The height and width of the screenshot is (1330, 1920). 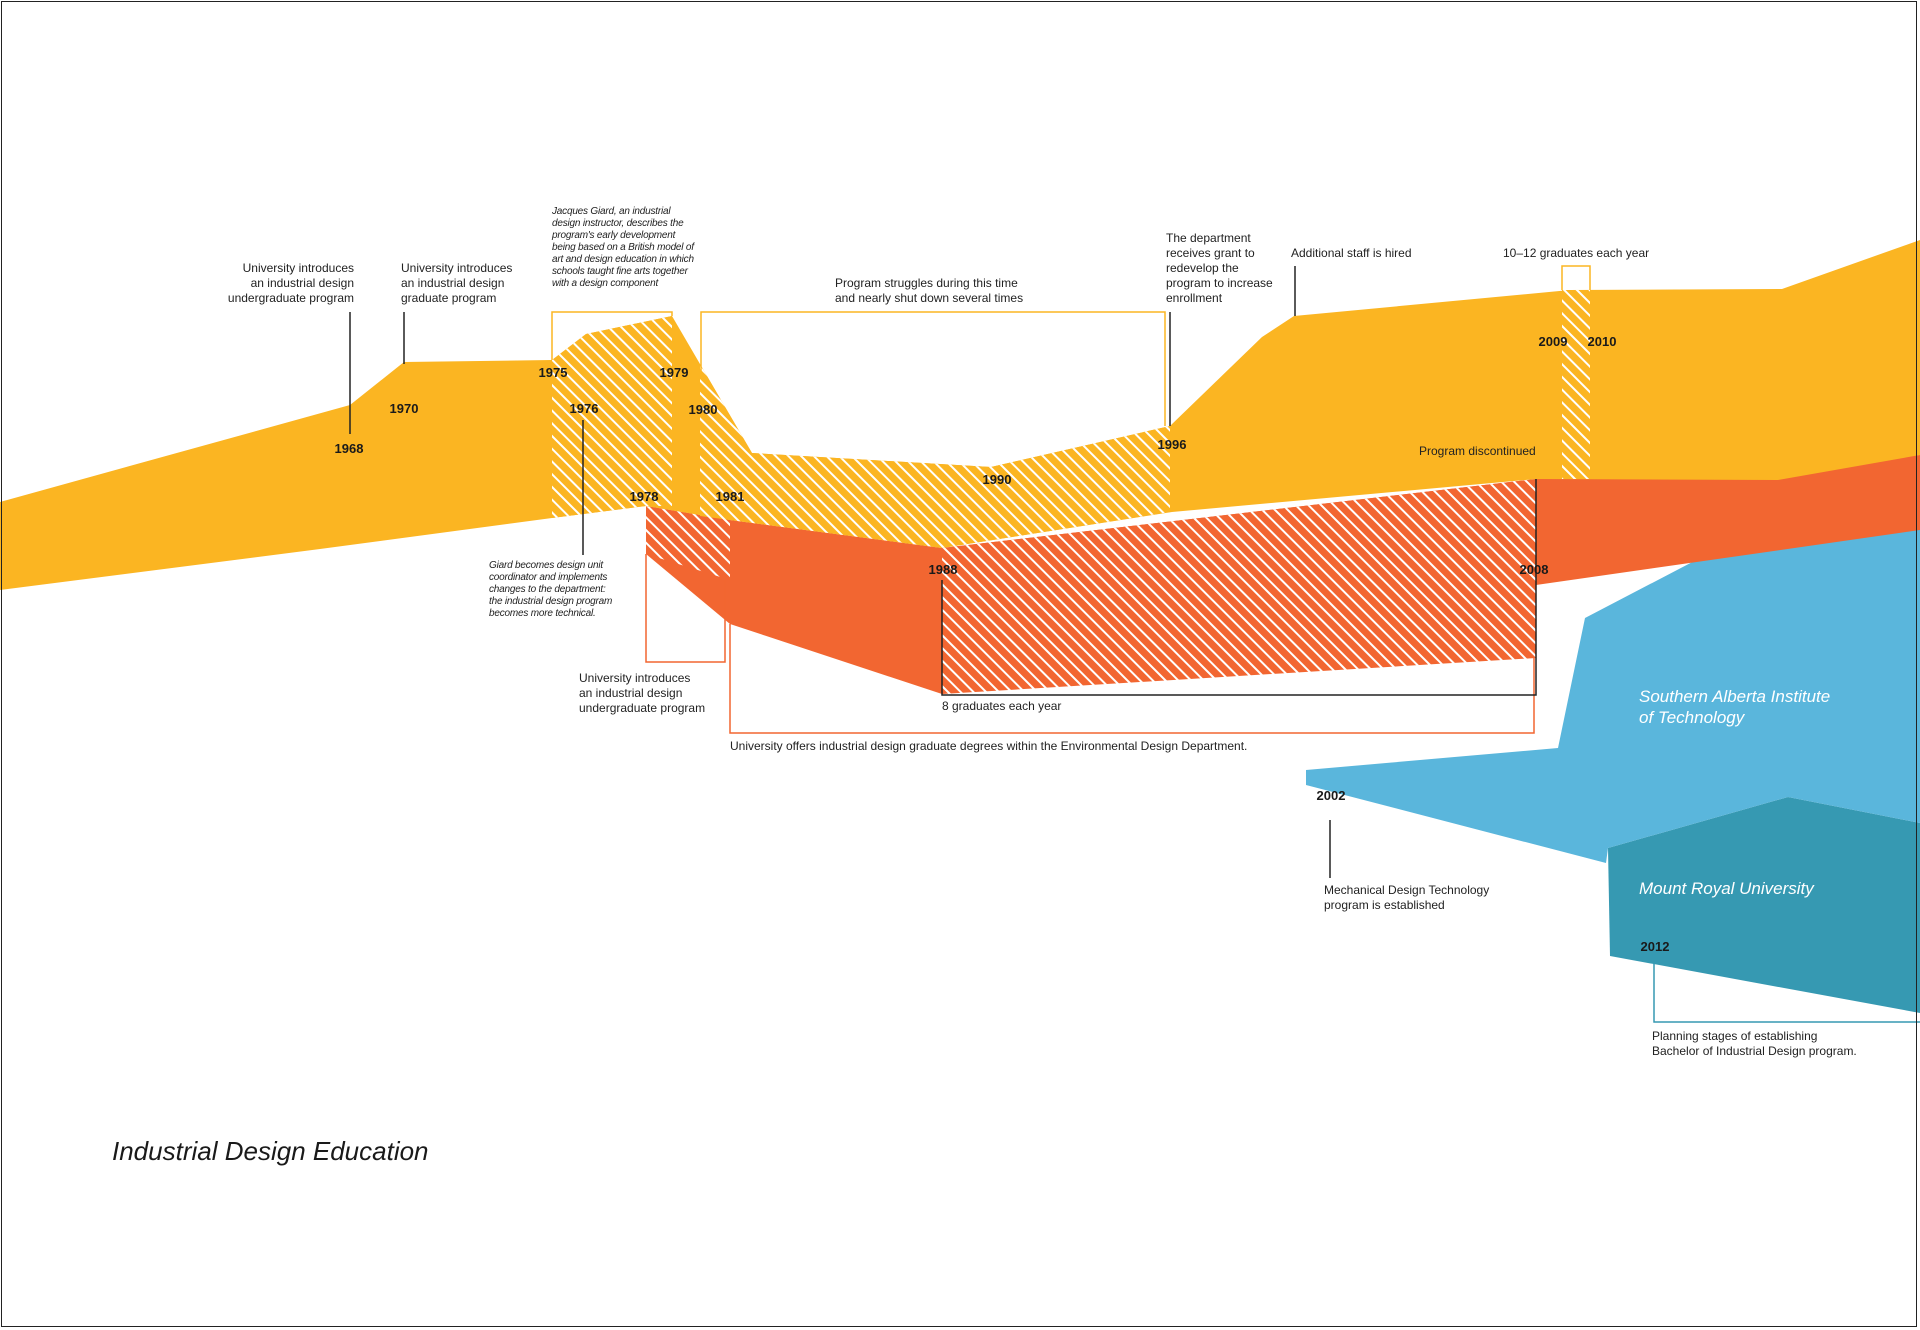 I want to click on annotation-discontinued: Program discontinued, so click(x=1477, y=451).